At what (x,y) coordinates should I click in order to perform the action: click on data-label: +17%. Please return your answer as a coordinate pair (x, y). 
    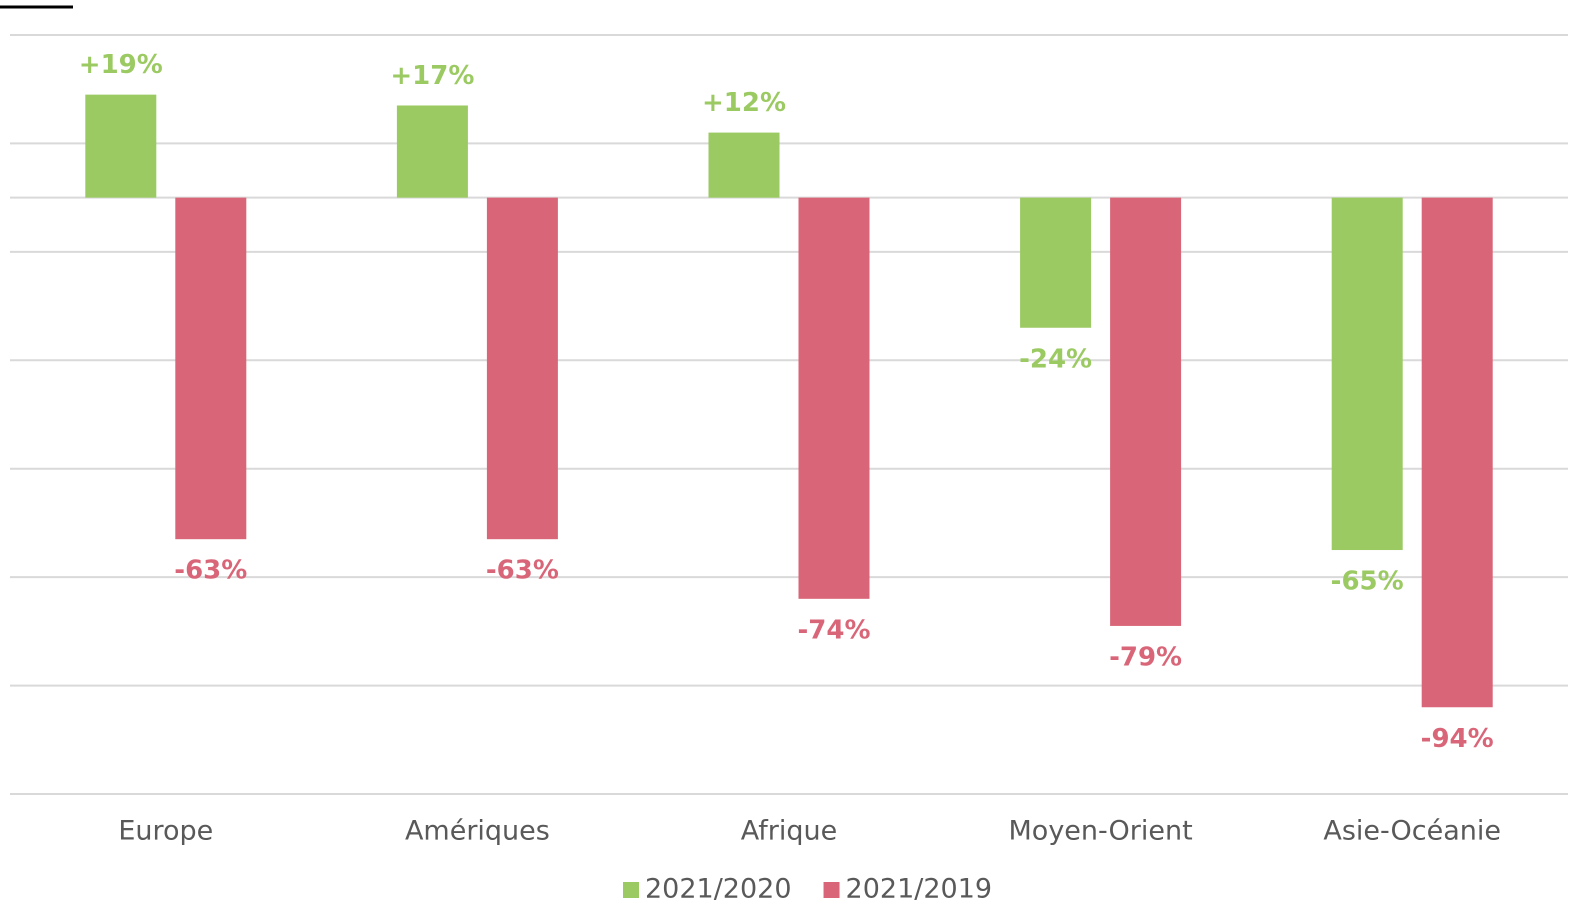
    Looking at the image, I should click on (432, 76).